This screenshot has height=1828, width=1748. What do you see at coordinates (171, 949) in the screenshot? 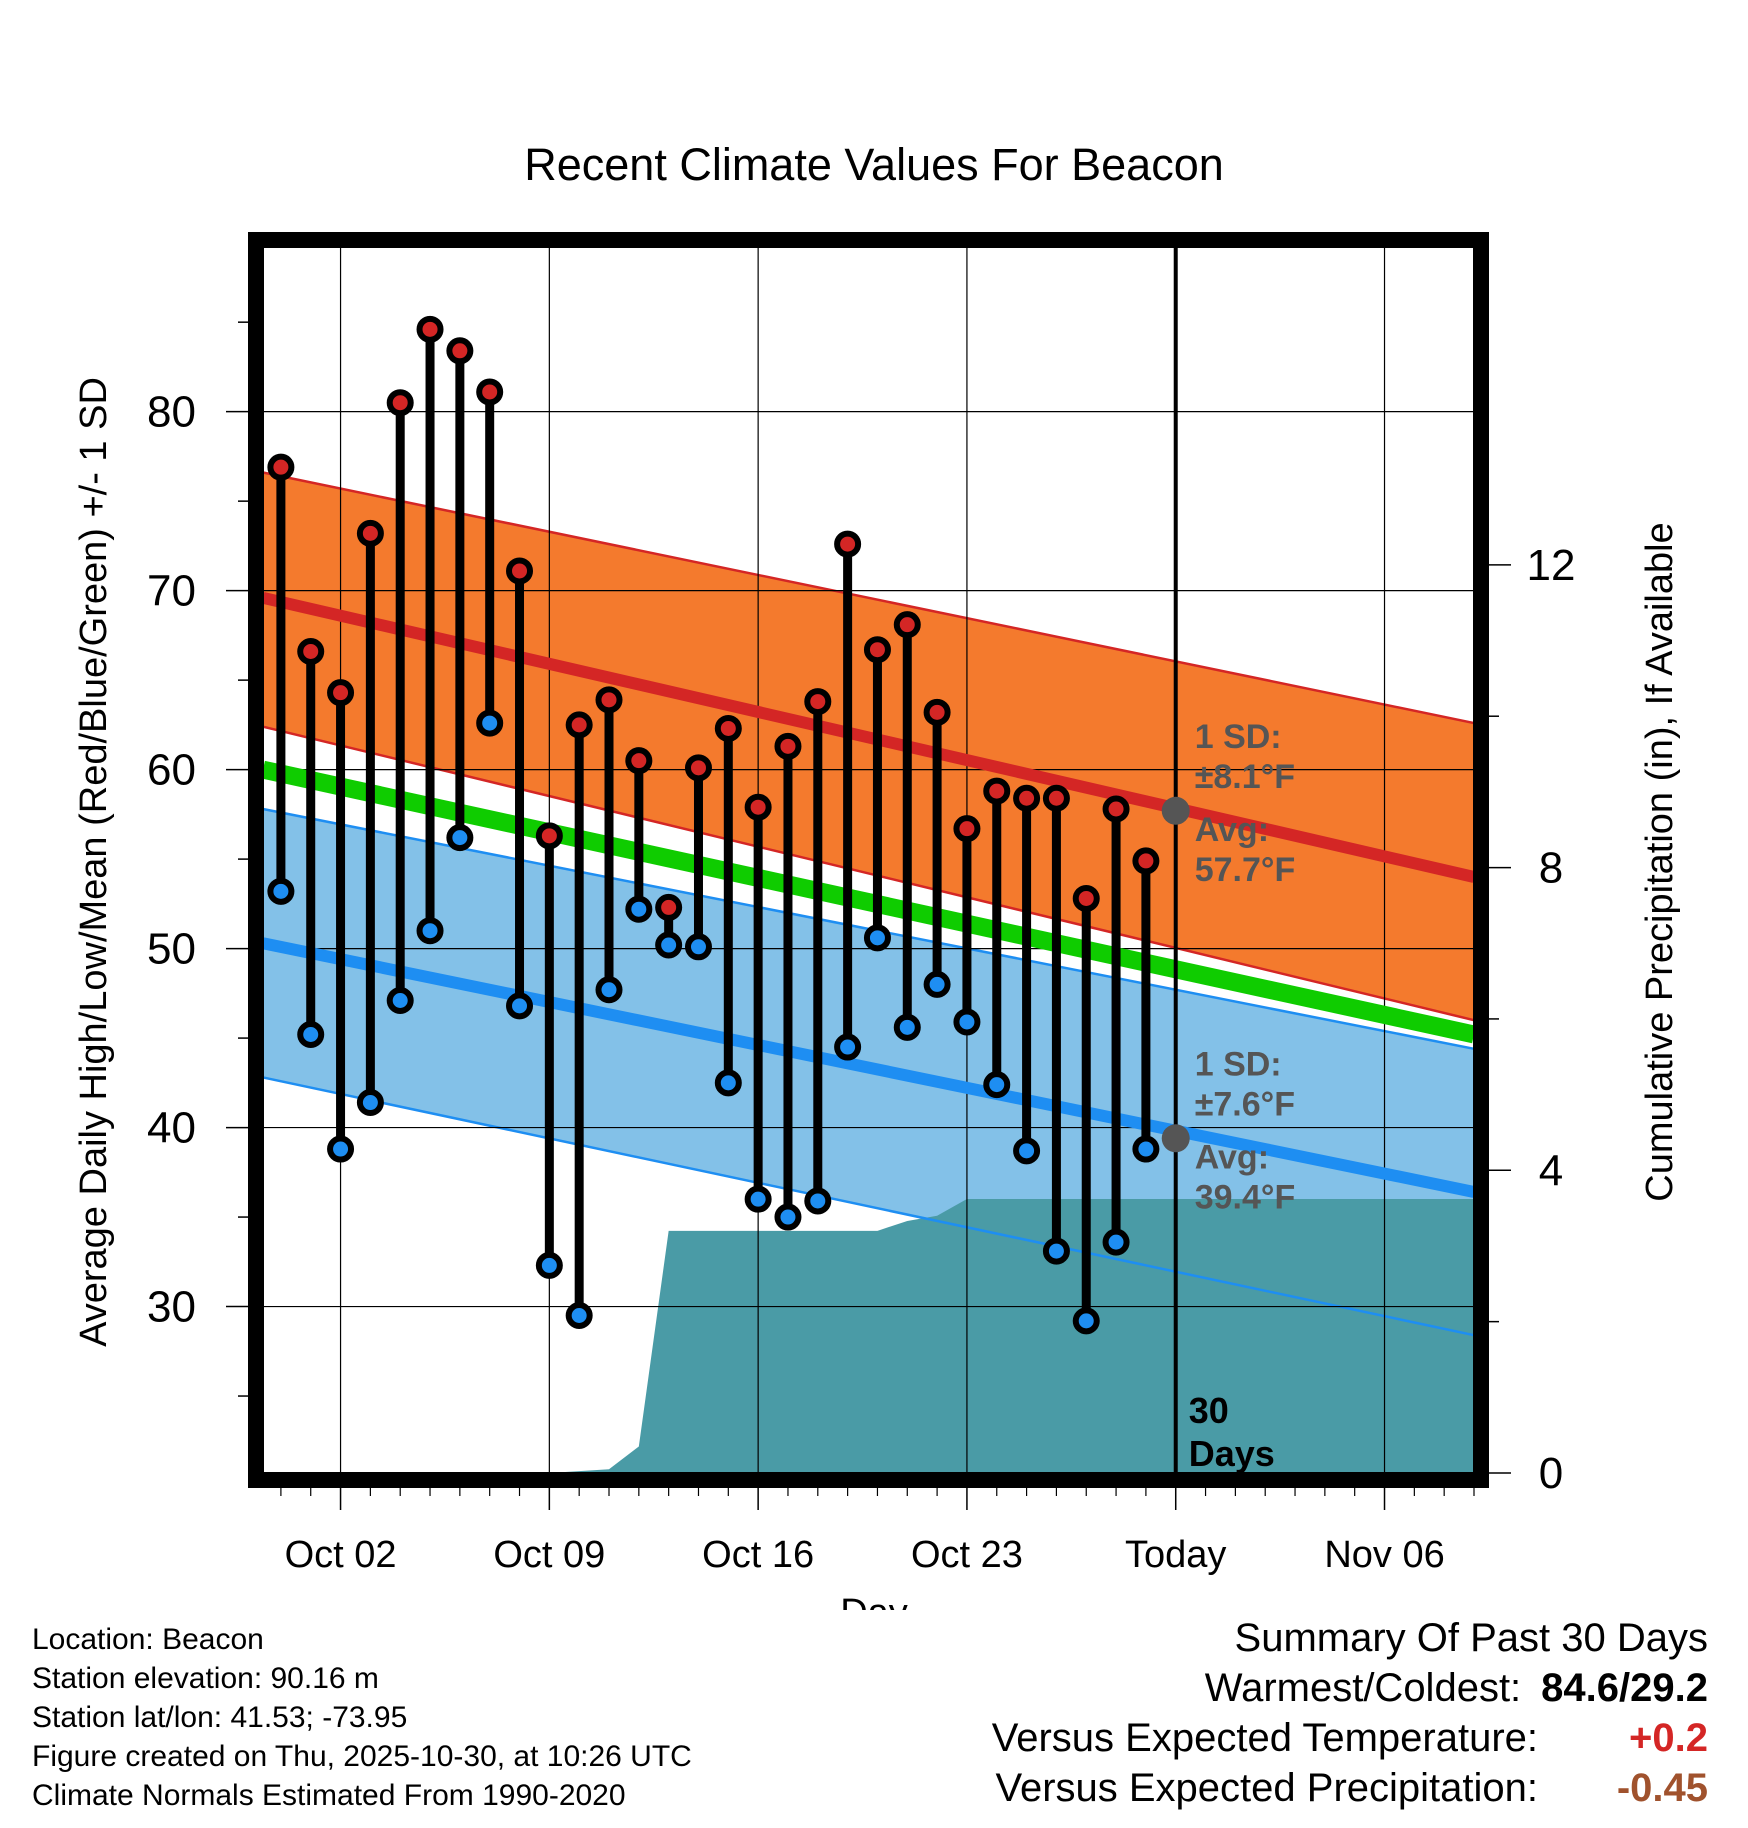
I see `y-left-tick-label: 50` at bounding box center [171, 949].